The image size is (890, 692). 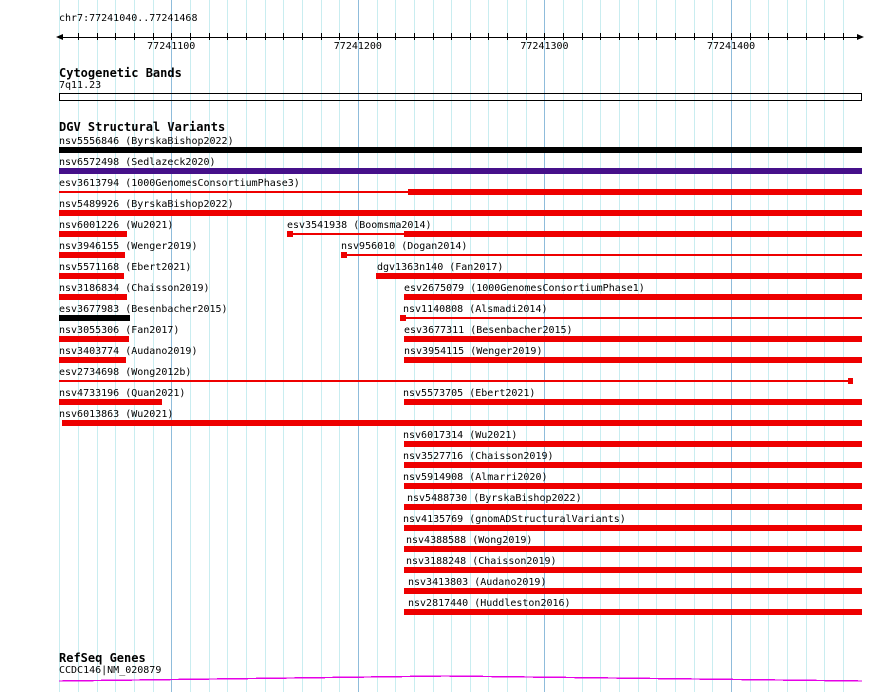 What do you see at coordinates (544, 46) in the screenshot?
I see `ruler-tick-label: 77241300` at bounding box center [544, 46].